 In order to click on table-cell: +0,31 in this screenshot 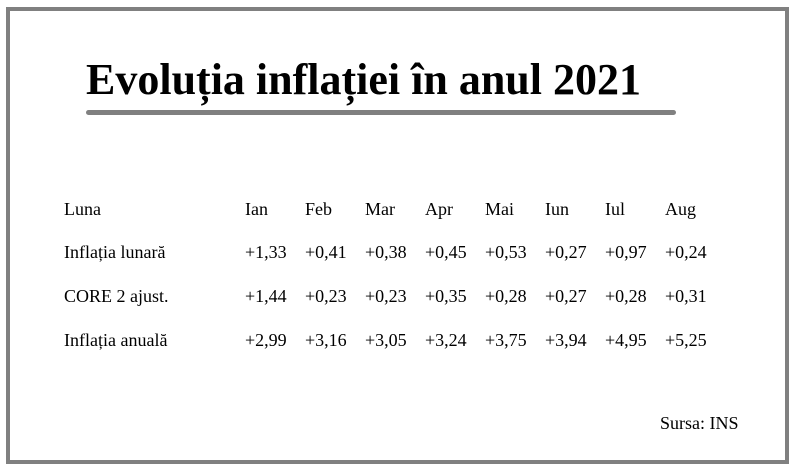, I will do `click(686, 296)`.